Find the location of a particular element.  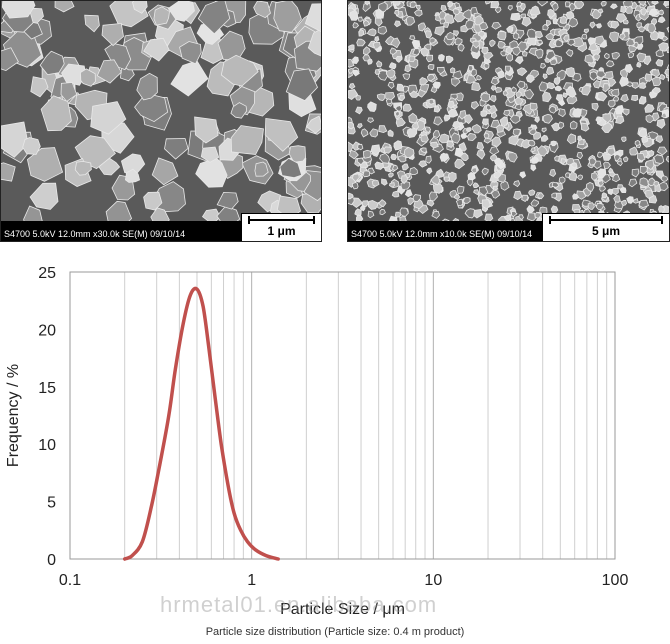

scale-bar-left: 1 μm is located at coordinates (281, 227).